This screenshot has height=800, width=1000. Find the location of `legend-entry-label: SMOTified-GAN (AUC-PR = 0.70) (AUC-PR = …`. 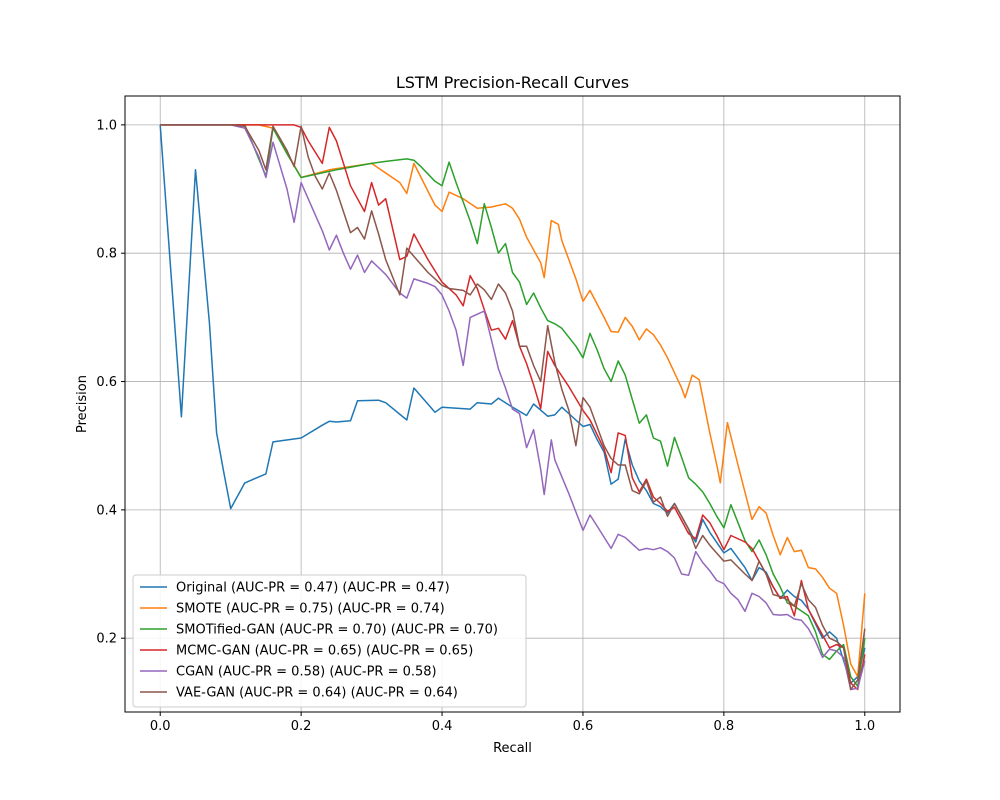

legend-entry-label: SMOTified-GAN (AUC-PR = 0.70) (AUC-PR = … is located at coordinates (337, 630).